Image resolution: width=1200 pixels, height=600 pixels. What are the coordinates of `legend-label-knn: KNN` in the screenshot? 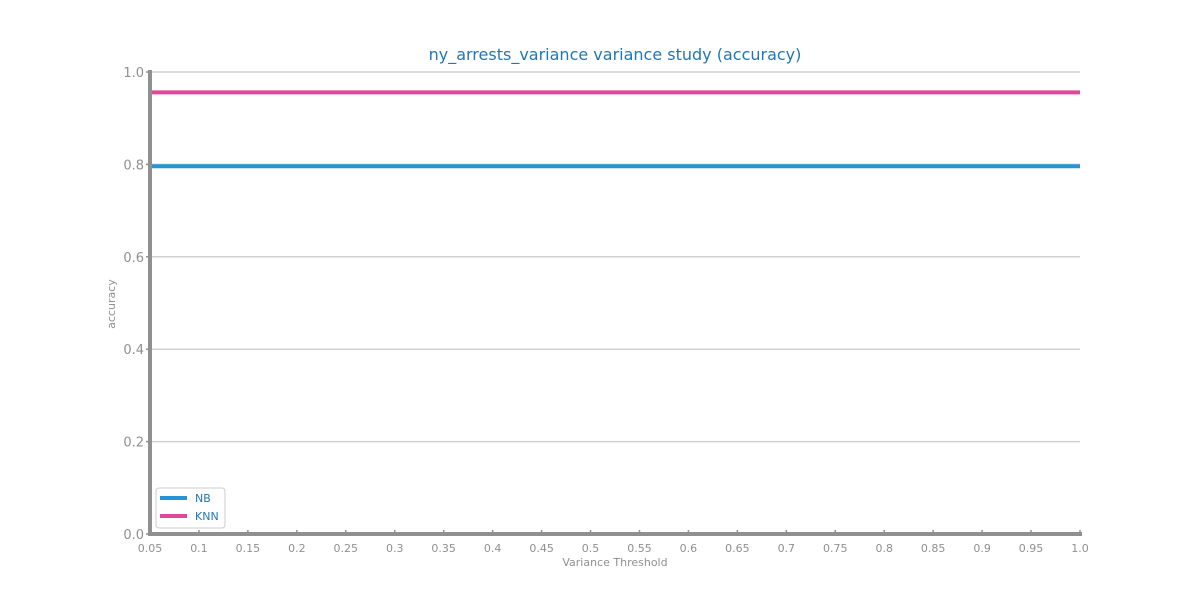 It's located at (207, 516).